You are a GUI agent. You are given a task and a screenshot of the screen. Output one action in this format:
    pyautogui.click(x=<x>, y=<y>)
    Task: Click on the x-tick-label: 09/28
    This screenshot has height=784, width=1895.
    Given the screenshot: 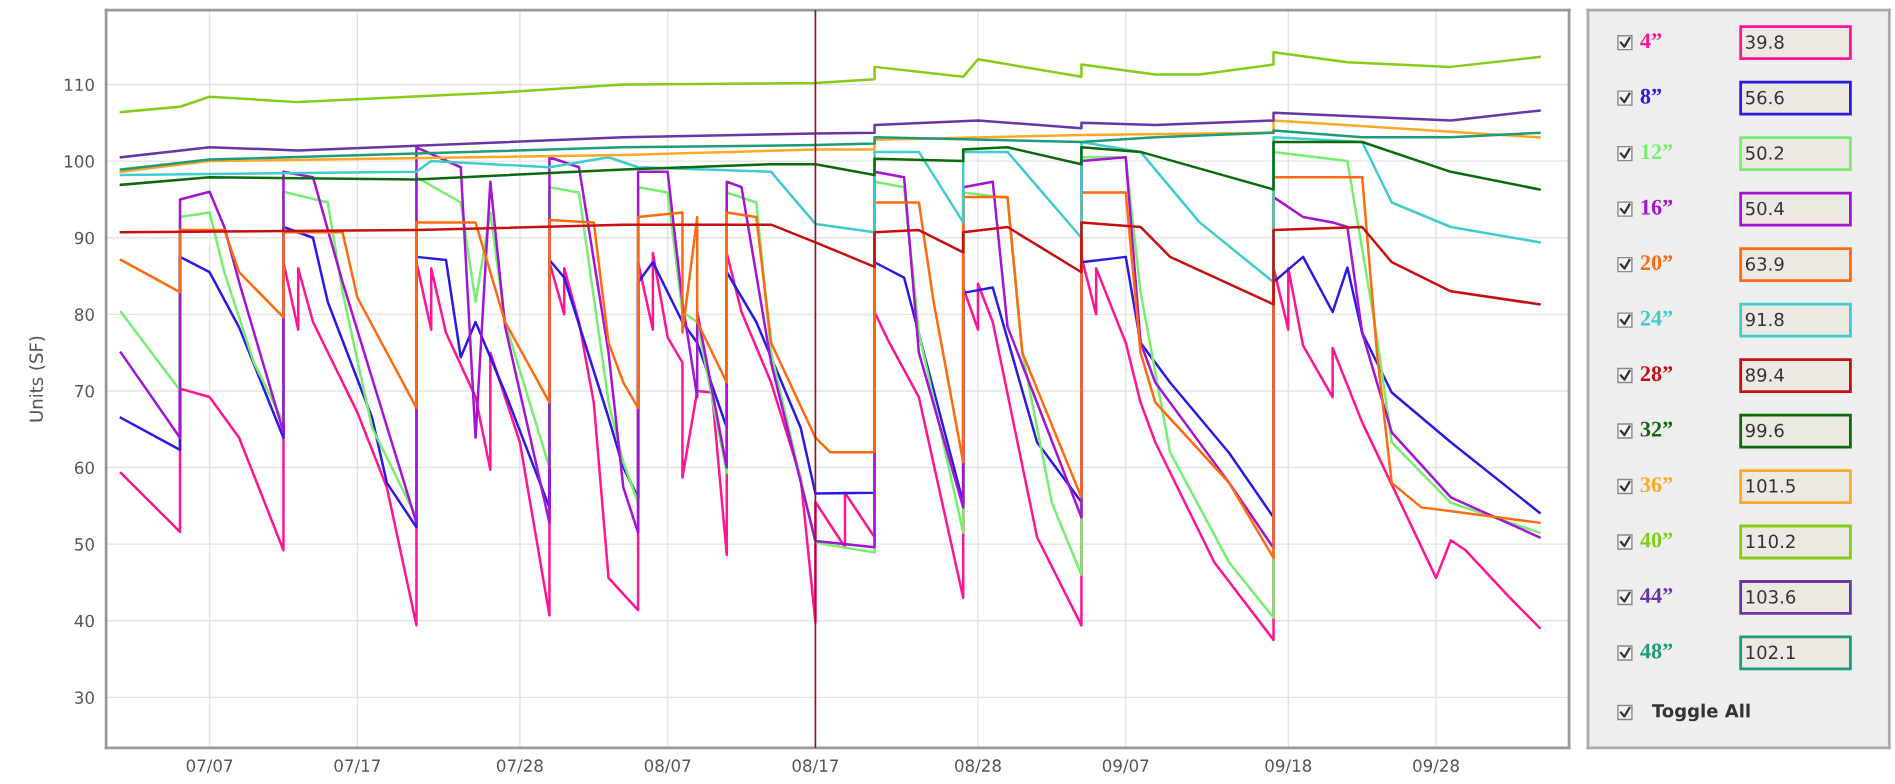 What is the action you would take?
    pyautogui.click(x=1436, y=766)
    